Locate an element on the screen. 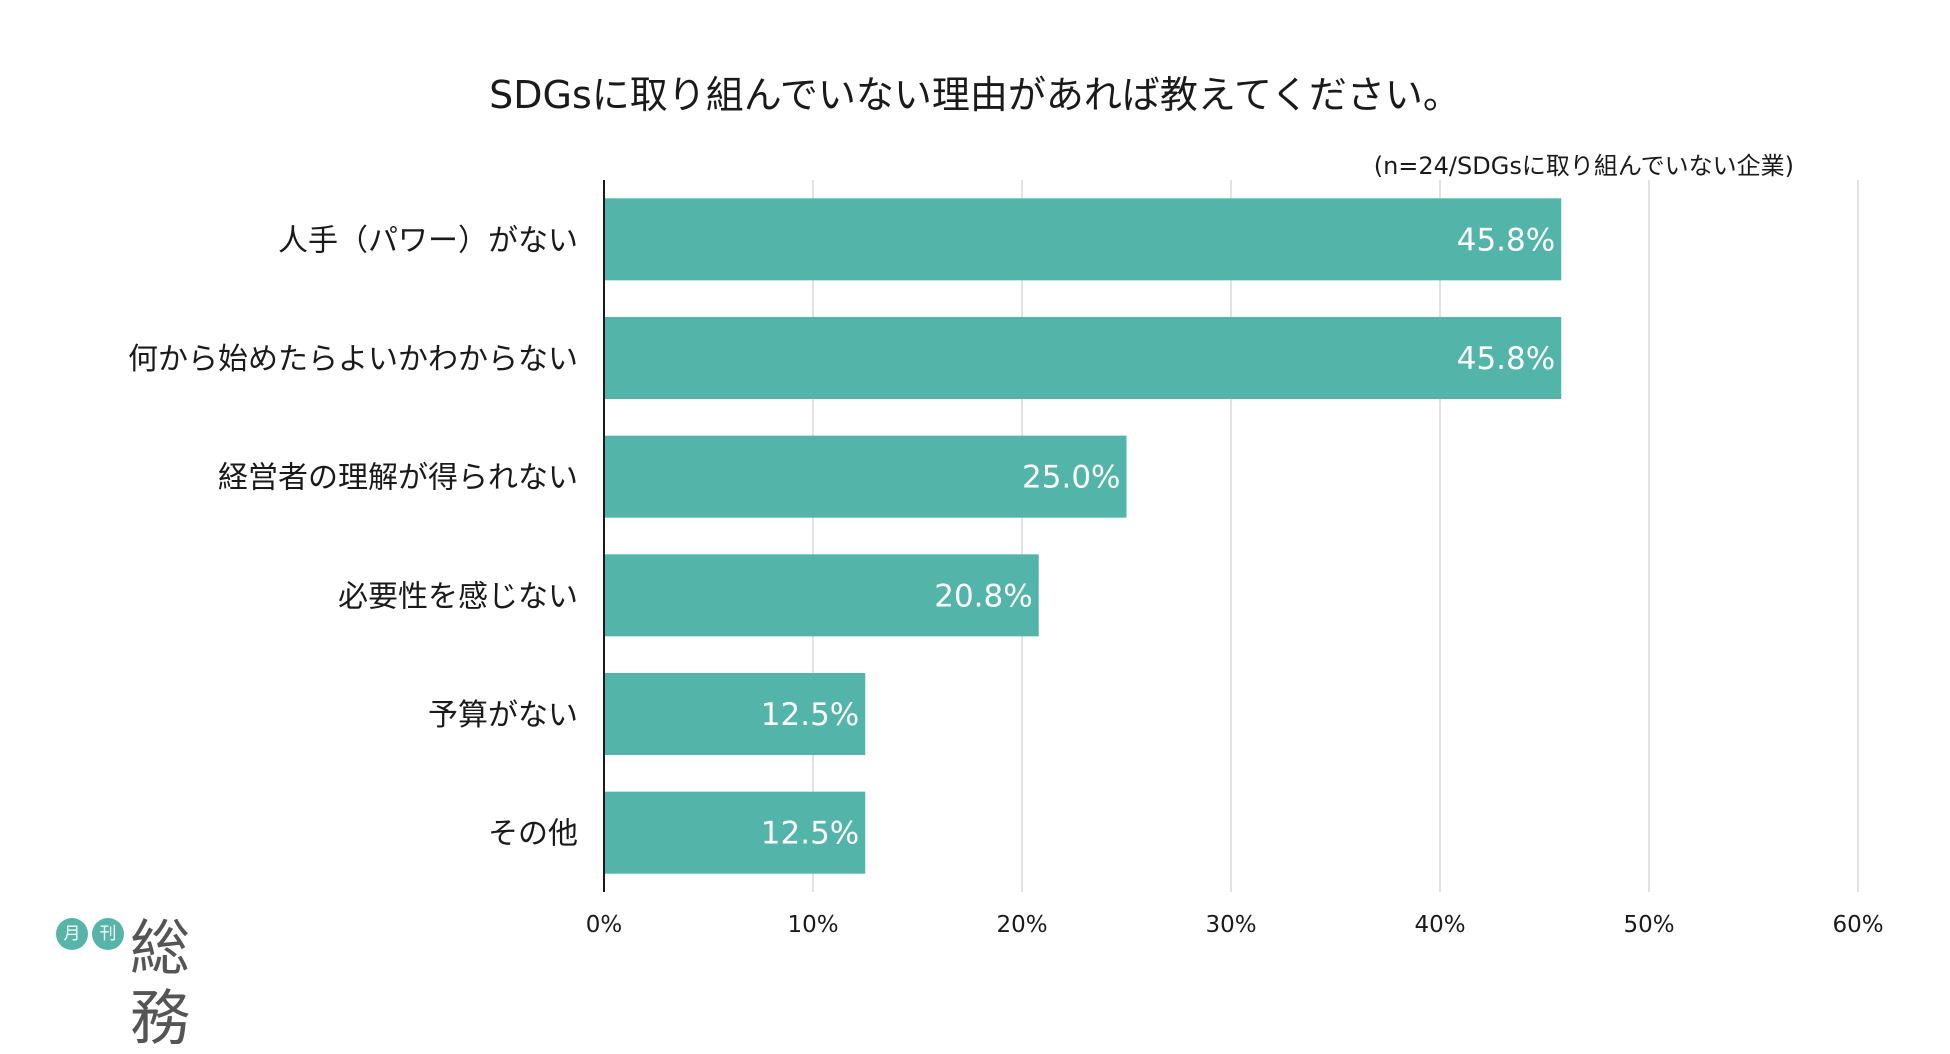 Image resolution: width=1950 pixels, height=1054 pixels. logo-badge-1: 月 is located at coordinates (72, 934).